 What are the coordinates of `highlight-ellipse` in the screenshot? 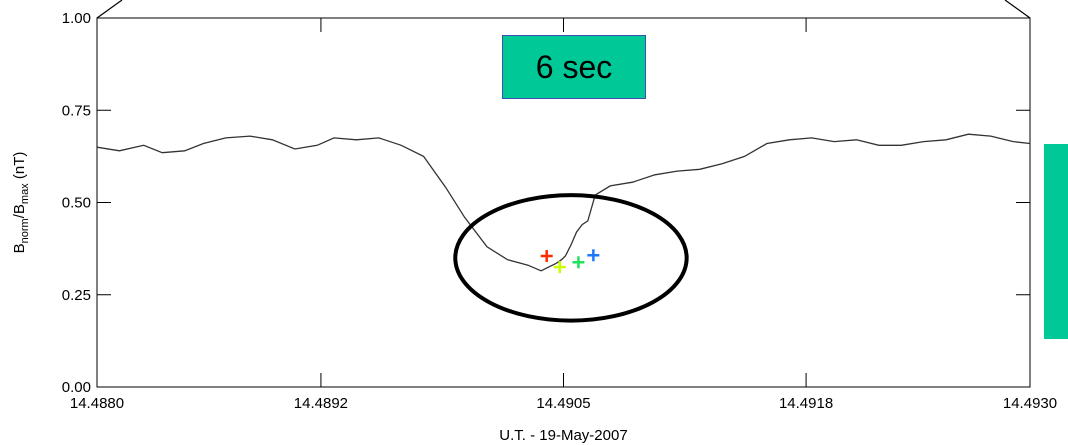 It's located at (571, 258).